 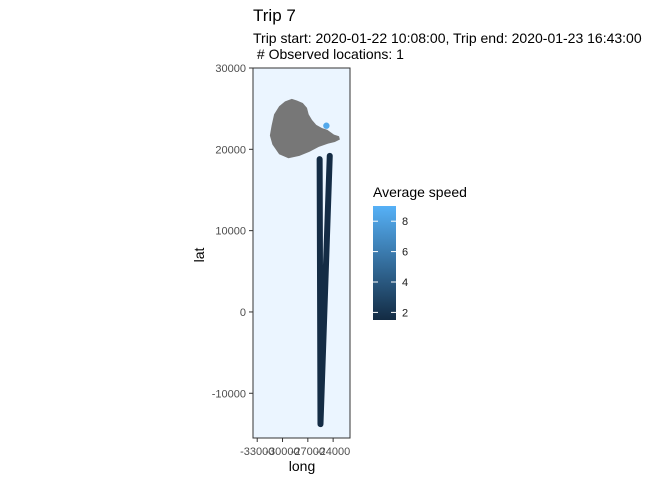 I want to click on observed-points-layer, so click(x=326, y=125).